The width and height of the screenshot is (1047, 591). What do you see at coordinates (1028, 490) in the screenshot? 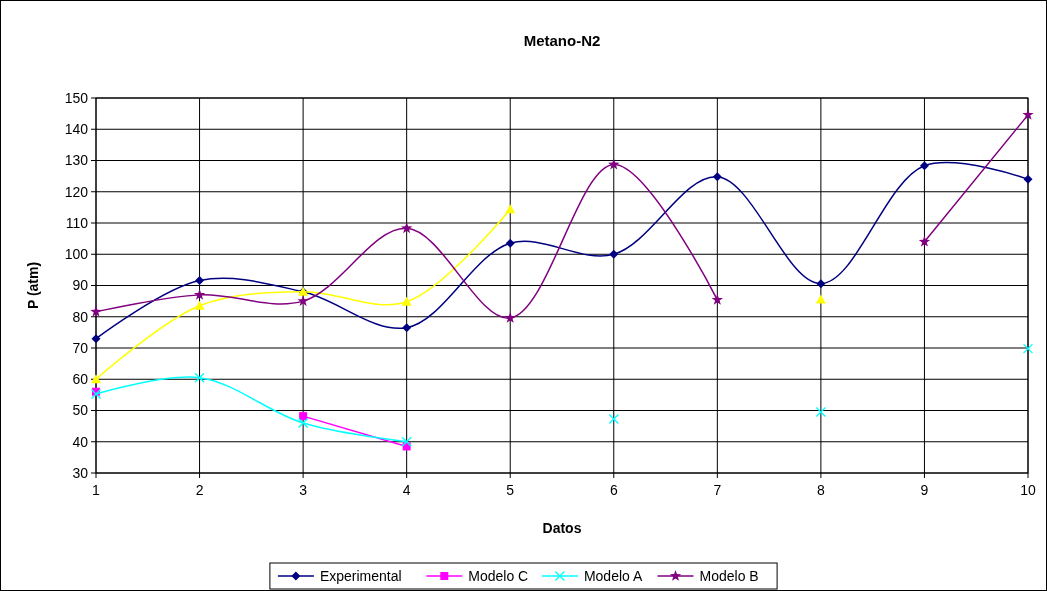
I see `x-tick-label: 10` at bounding box center [1028, 490].